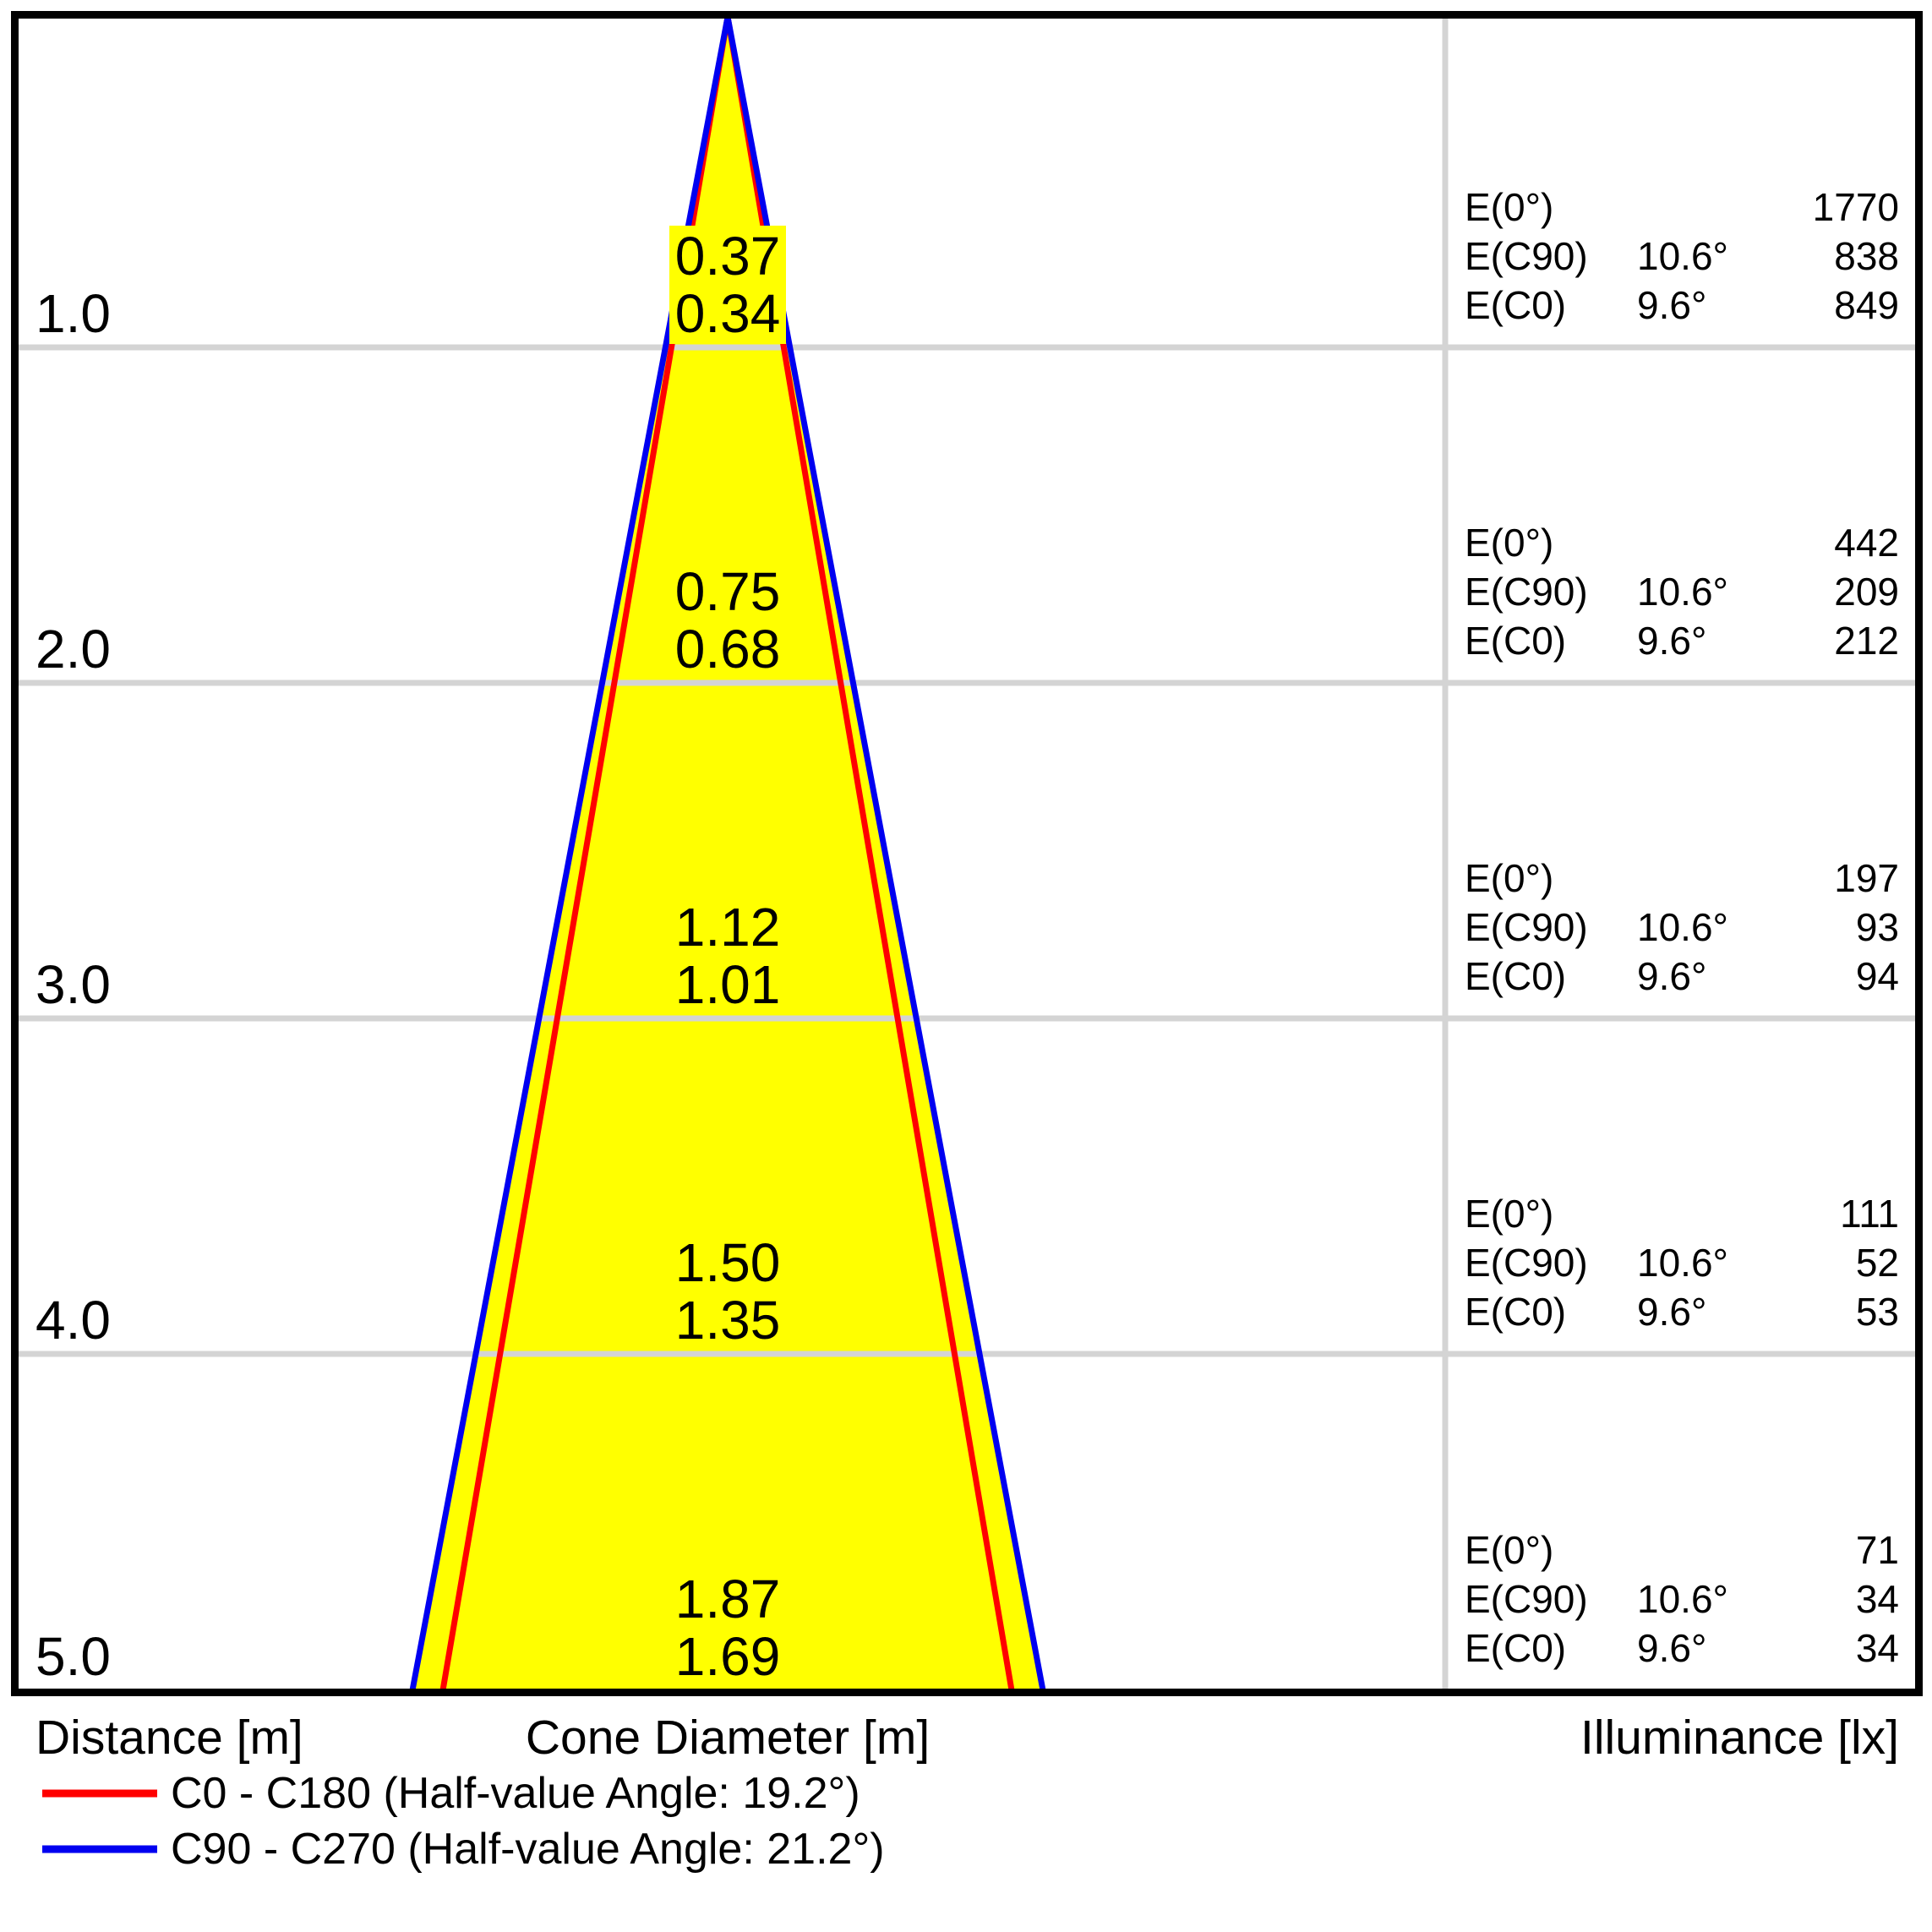 This screenshot has width=1932, height=1932. What do you see at coordinates (99, 1793) in the screenshot?
I see `legend-swatch-c0-red-line` at bounding box center [99, 1793].